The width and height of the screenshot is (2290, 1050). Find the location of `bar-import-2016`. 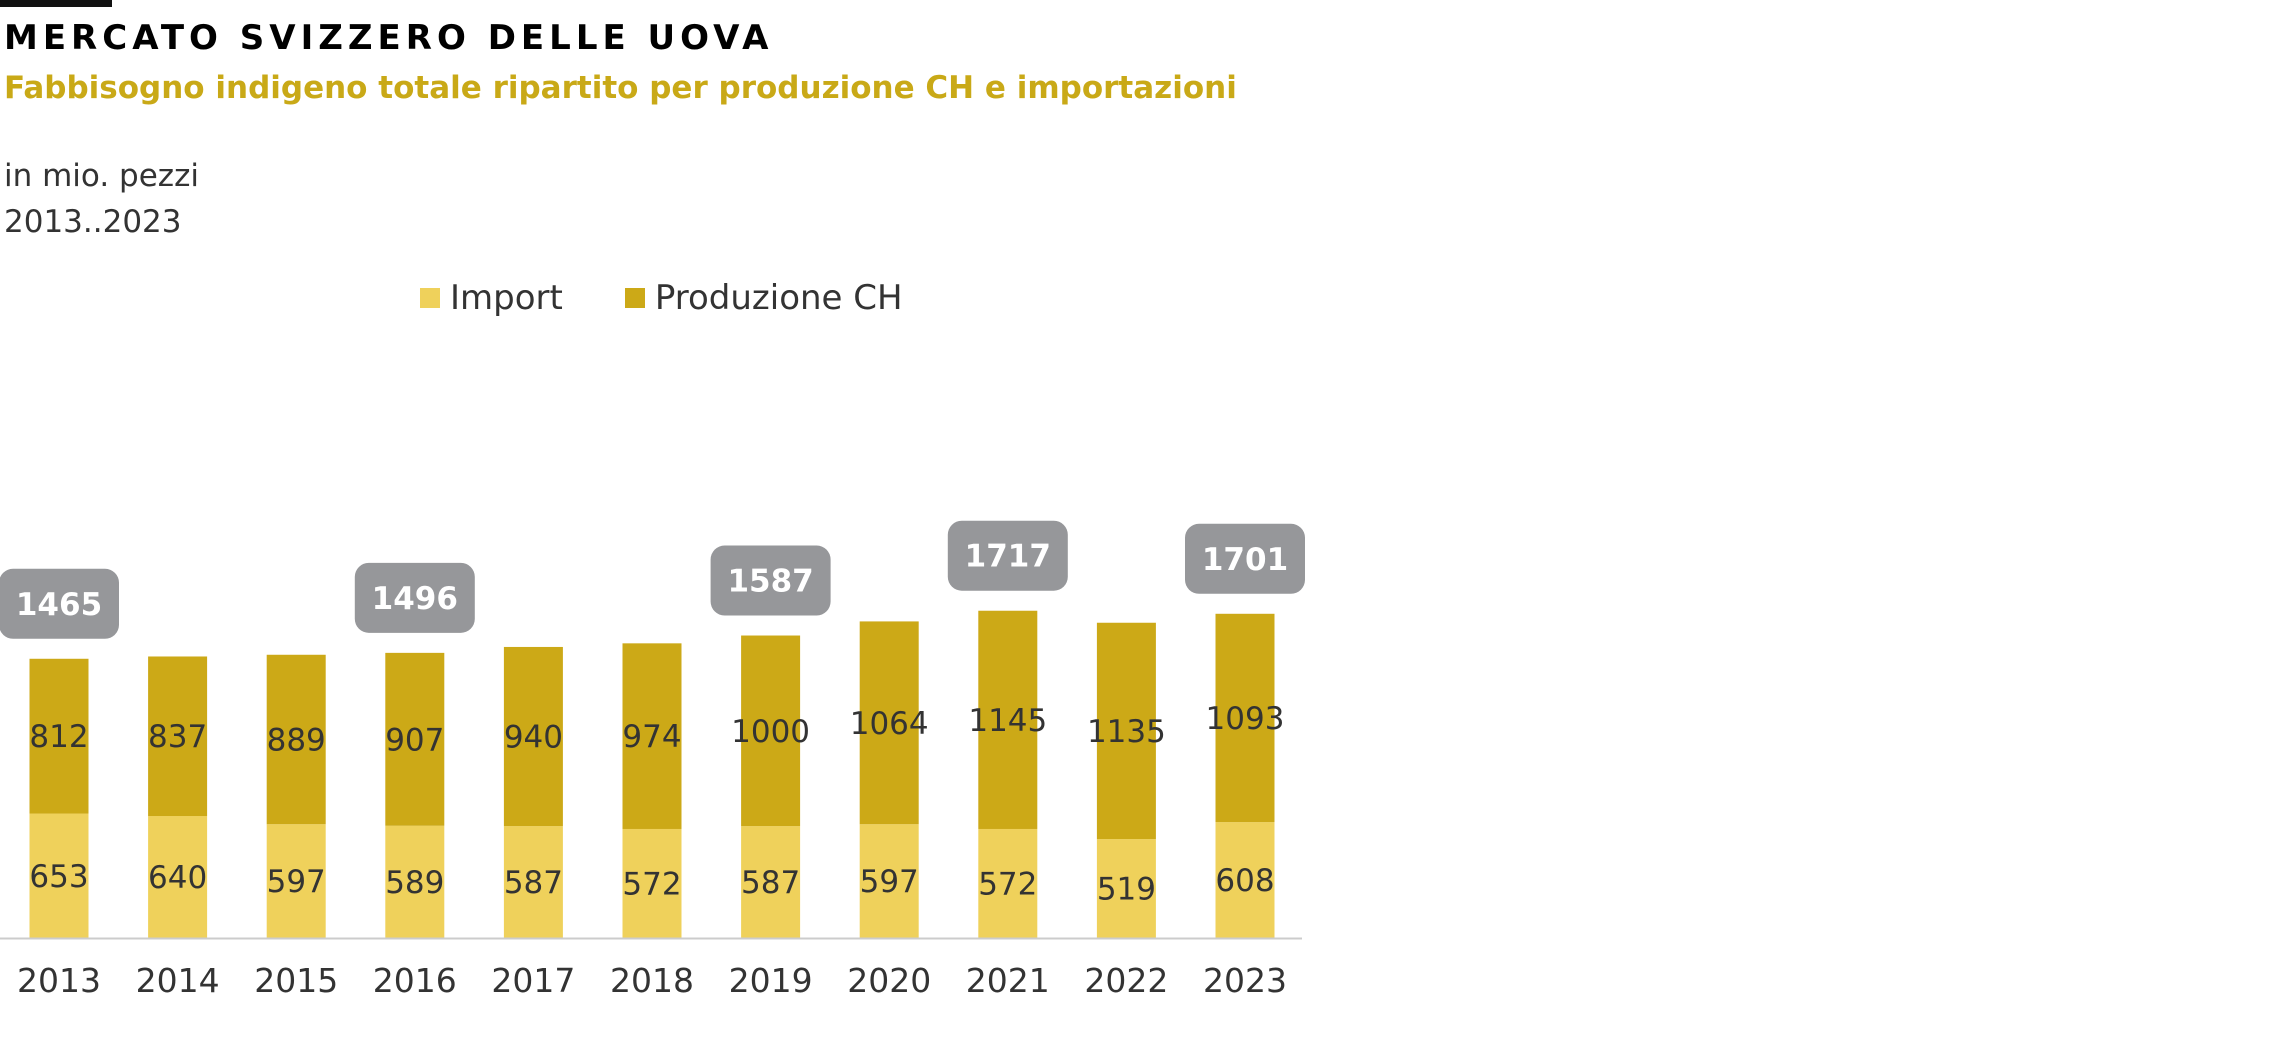

bar-import-2016 is located at coordinates (415, 881).